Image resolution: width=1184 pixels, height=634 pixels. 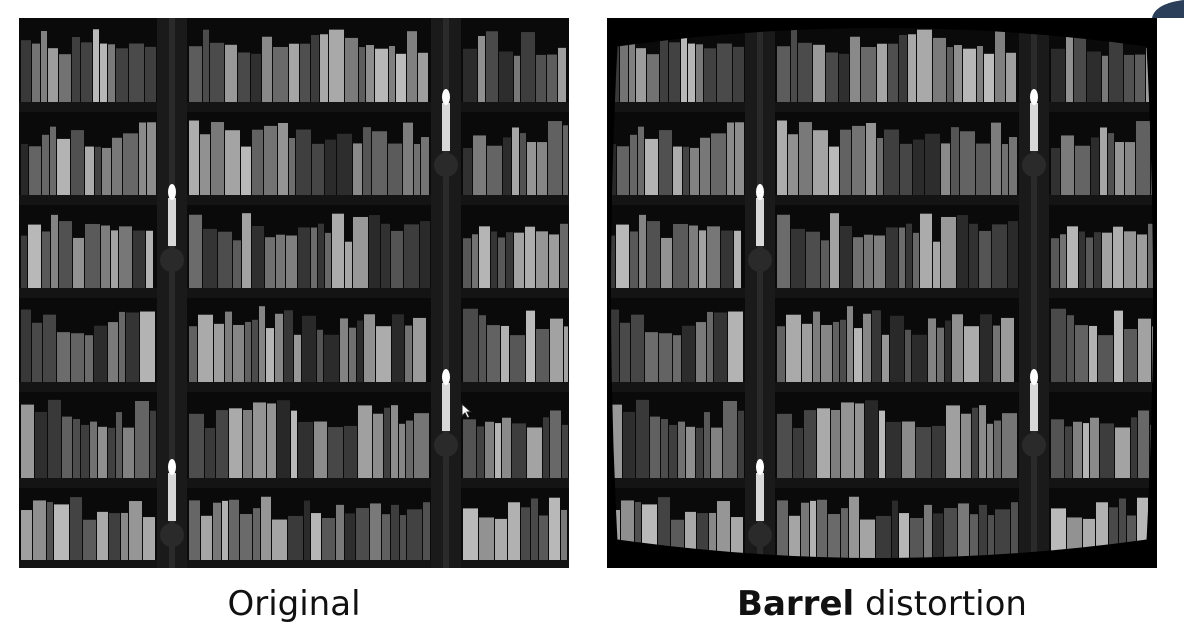 I want to click on caption-original-text: Original, so click(x=294, y=604).